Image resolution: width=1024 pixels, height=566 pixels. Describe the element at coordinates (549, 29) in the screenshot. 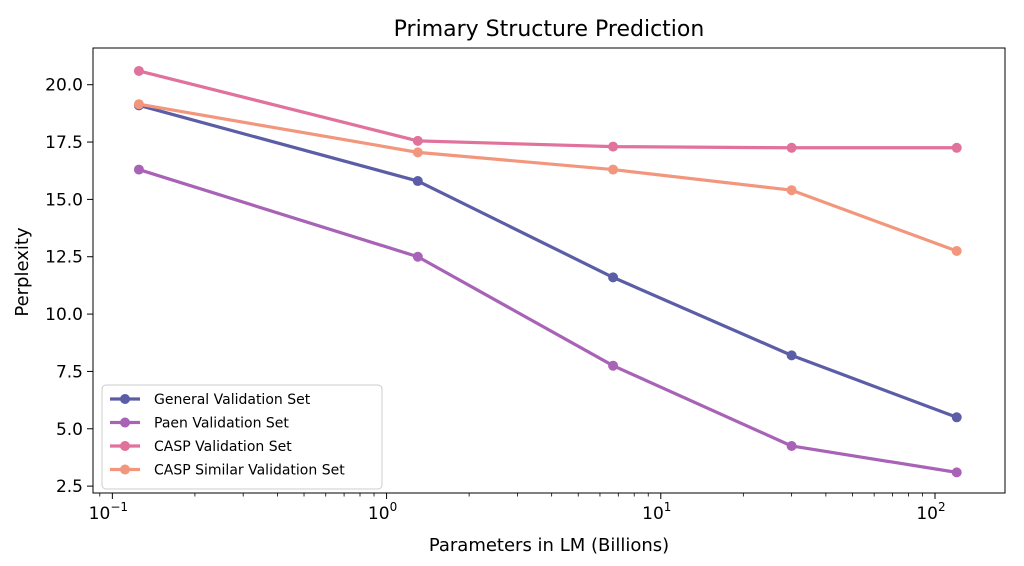

I see `chart-title: Primary Structure Prediction` at that location.